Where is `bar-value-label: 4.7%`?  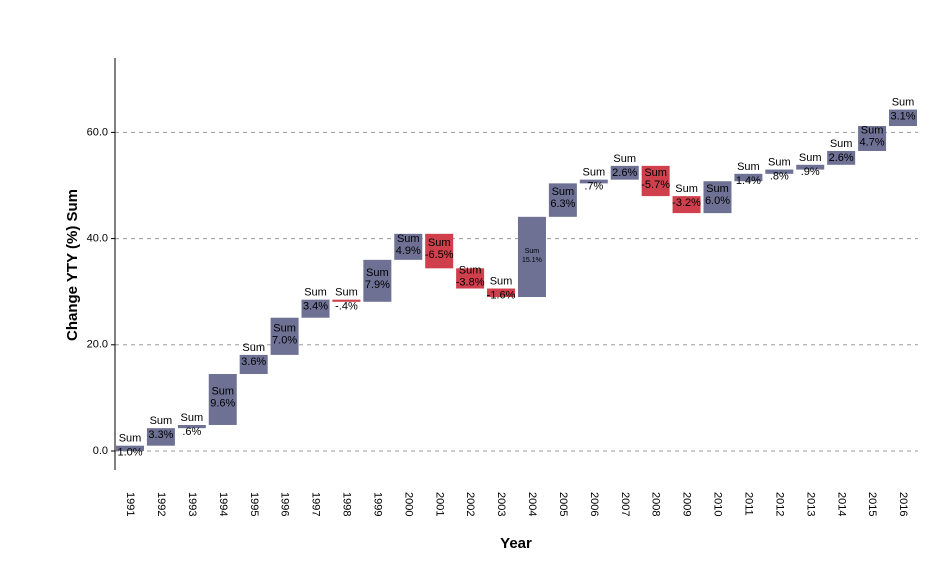
bar-value-label: 4.7% is located at coordinates (872, 143).